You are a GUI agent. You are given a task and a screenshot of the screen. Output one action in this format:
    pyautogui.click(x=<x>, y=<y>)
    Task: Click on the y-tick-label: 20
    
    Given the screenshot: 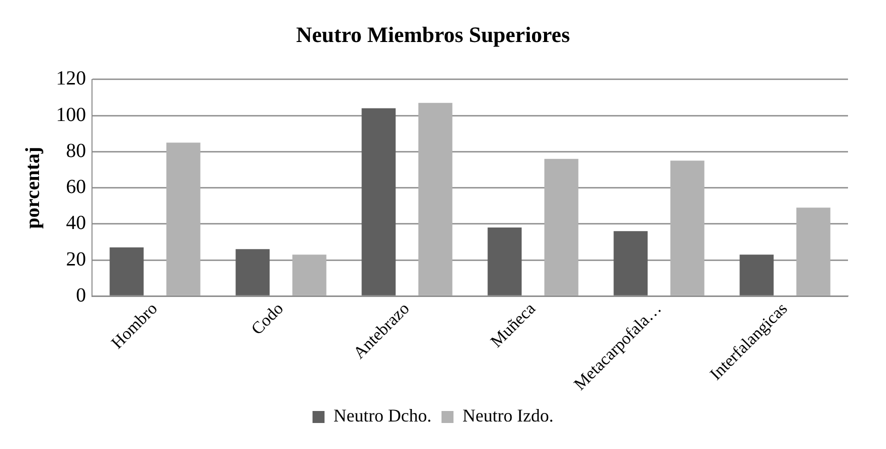 What is the action you would take?
    pyautogui.click(x=76, y=259)
    